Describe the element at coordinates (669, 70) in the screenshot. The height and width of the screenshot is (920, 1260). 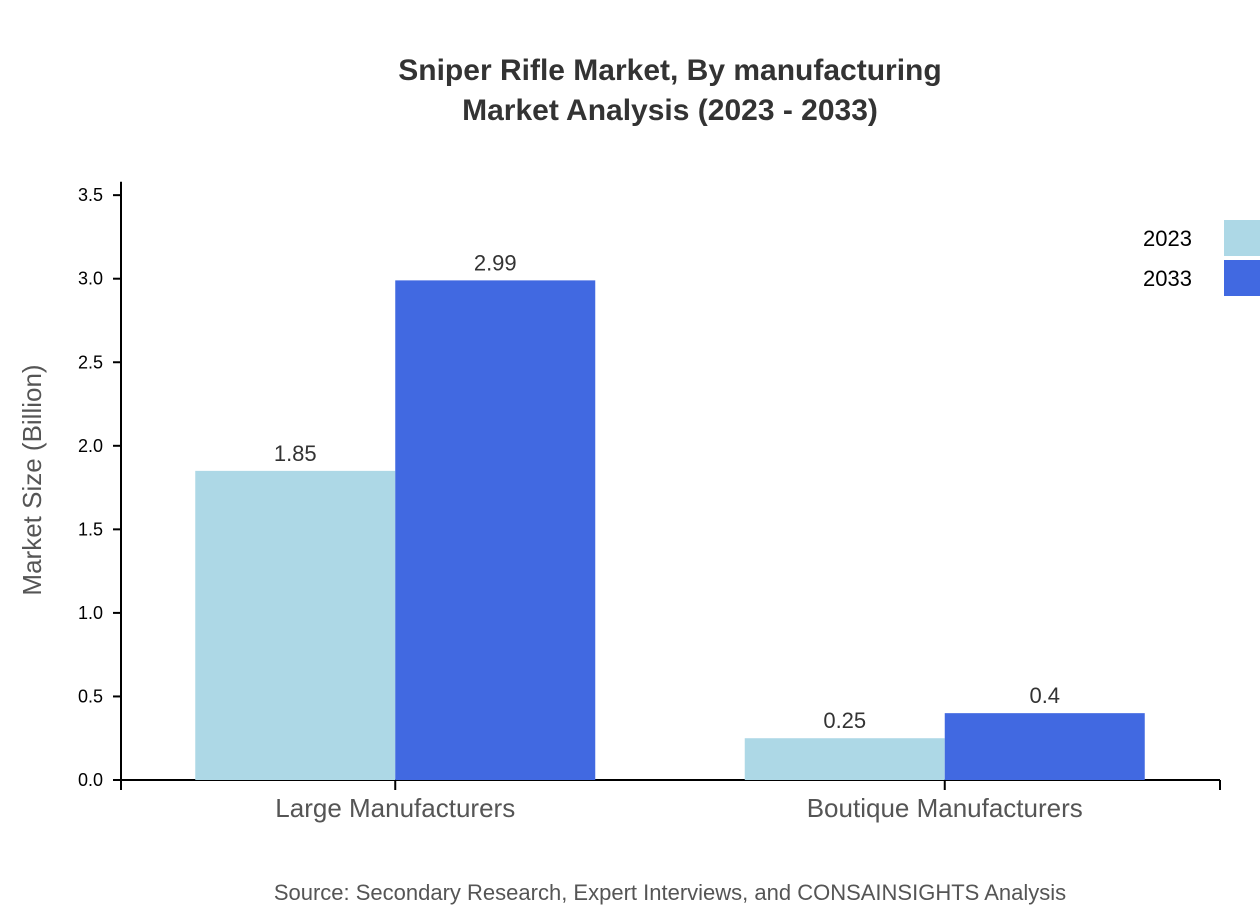
I see `chart-title-line1: Sniper Rifle Market, By manufacturing` at that location.